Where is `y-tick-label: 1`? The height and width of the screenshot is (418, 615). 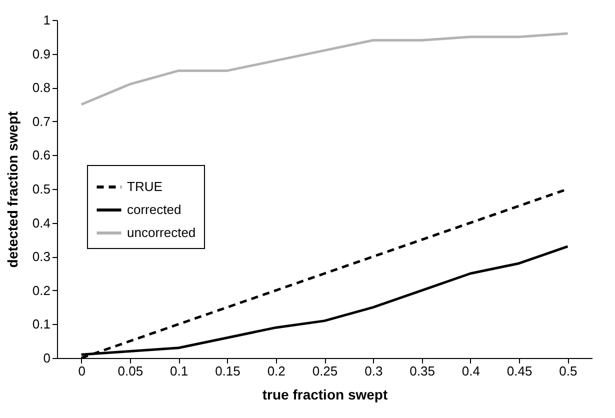
y-tick-label: 1 is located at coordinates (46, 20).